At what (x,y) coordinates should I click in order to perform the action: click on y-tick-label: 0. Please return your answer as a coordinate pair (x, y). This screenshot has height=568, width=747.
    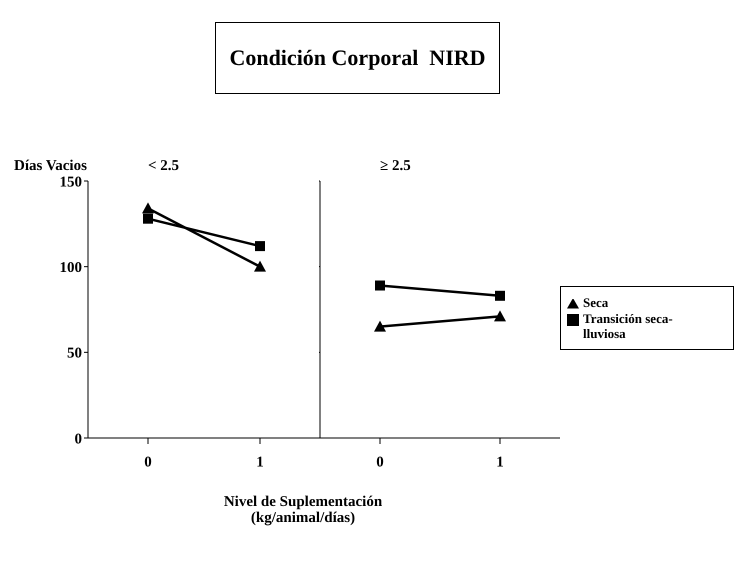
    Looking at the image, I should click on (78, 439).